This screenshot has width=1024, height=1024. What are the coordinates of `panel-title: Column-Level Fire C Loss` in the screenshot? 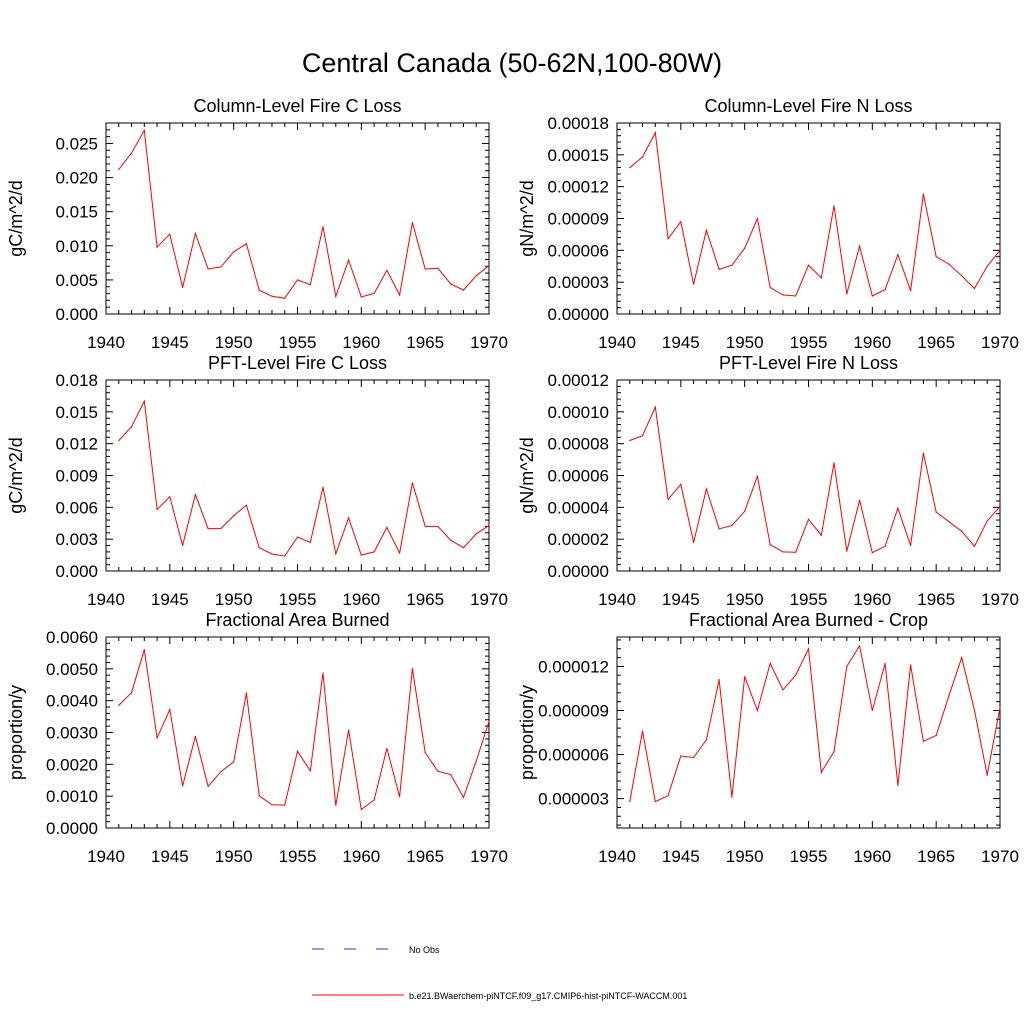 It's located at (297, 106).